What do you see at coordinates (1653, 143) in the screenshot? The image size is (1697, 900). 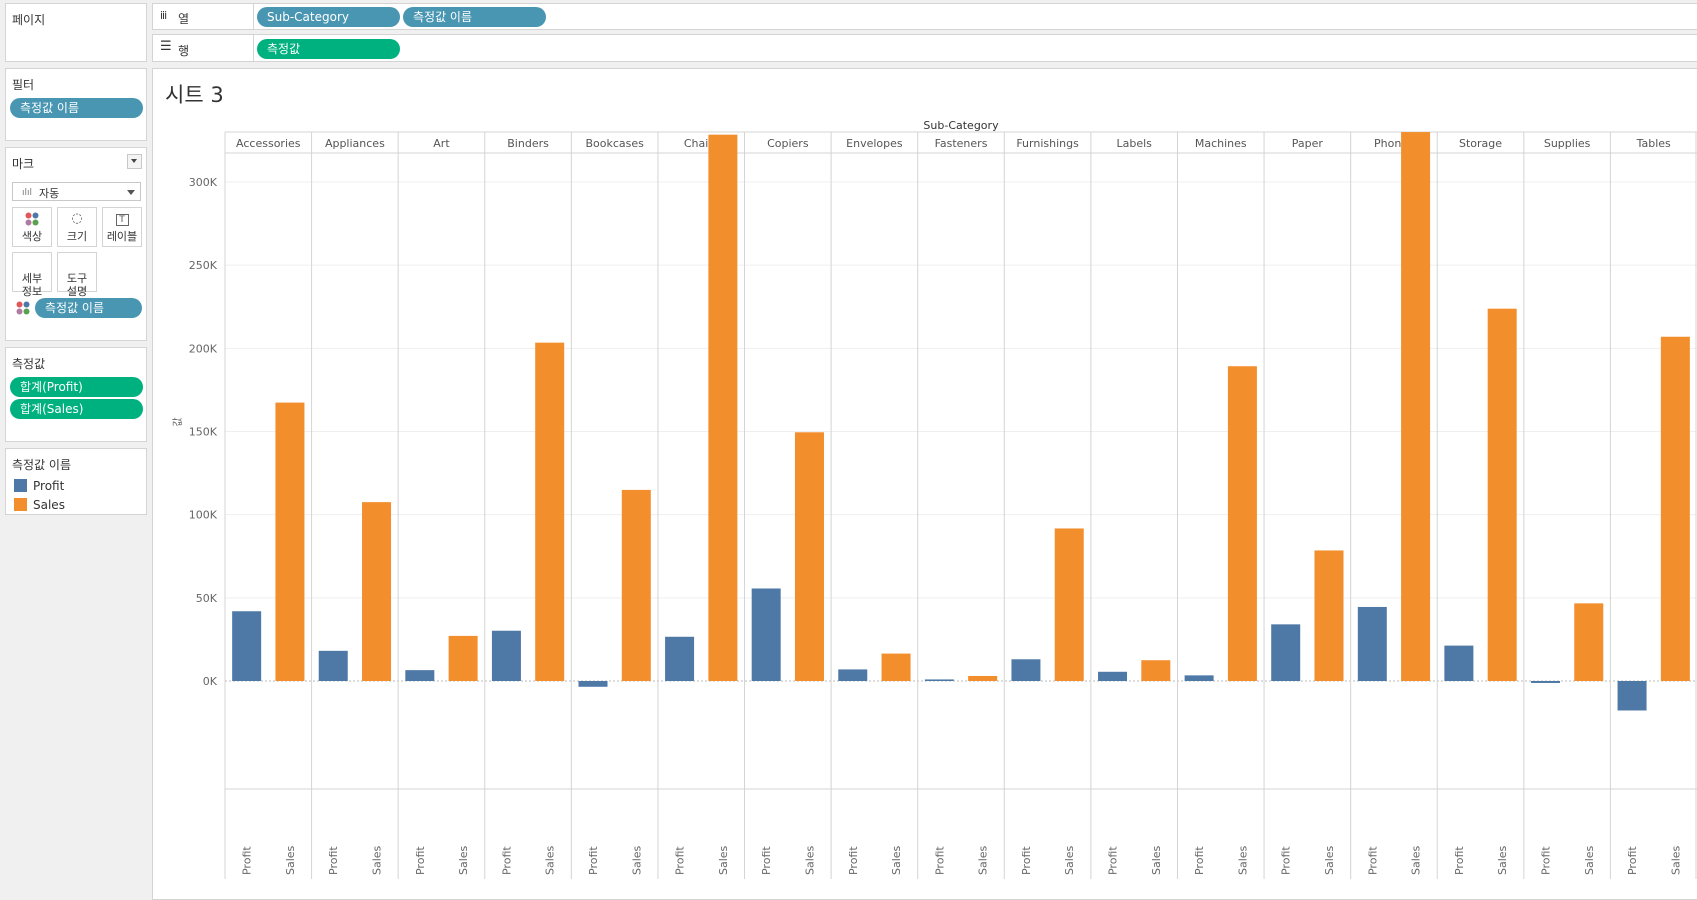 I see `category-header-label: Tables` at bounding box center [1653, 143].